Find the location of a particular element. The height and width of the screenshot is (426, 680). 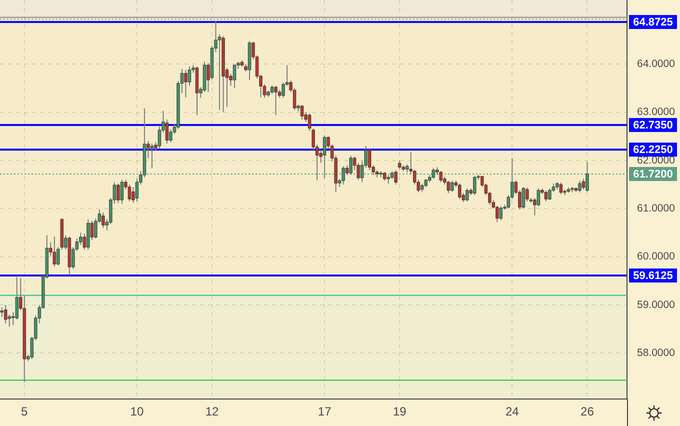

ref-line-label: 59.6125 is located at coordinates (653, 276).